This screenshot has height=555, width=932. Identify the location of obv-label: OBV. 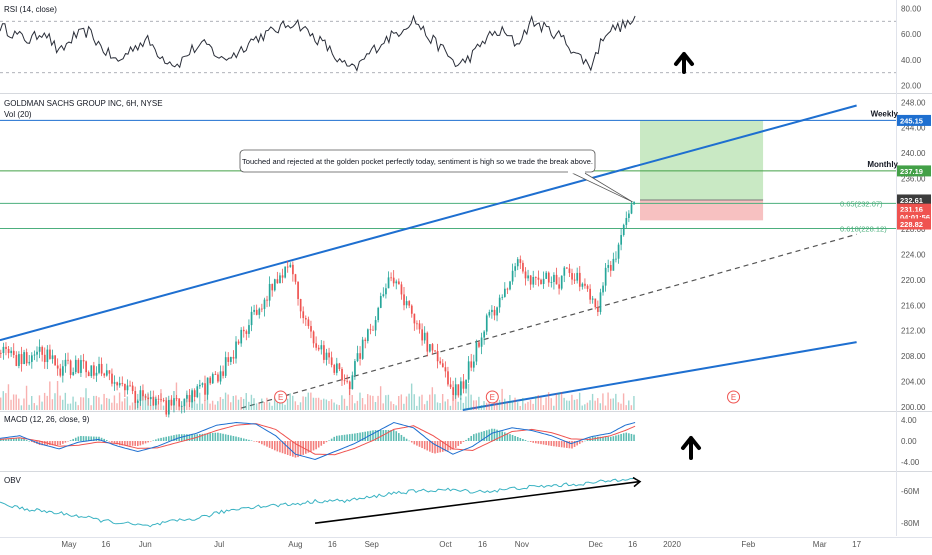
(13, 480).